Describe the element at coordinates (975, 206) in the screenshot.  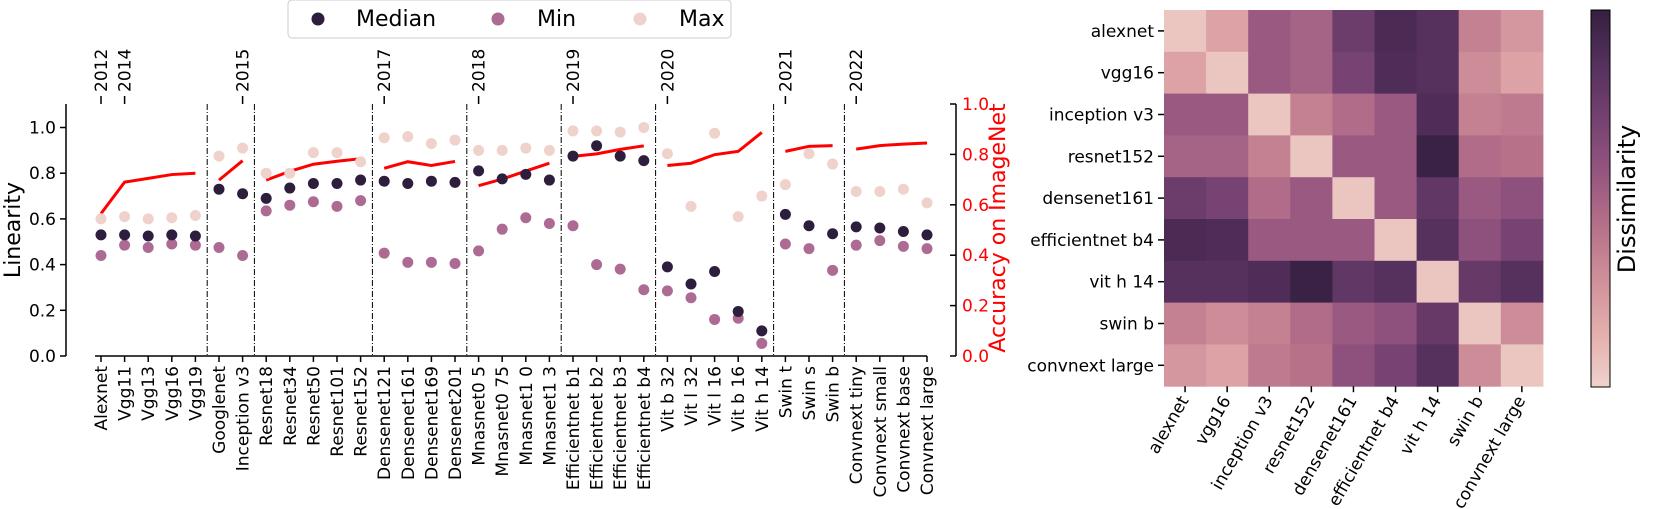
I see `y2-tick-label: 0.6` at that location.